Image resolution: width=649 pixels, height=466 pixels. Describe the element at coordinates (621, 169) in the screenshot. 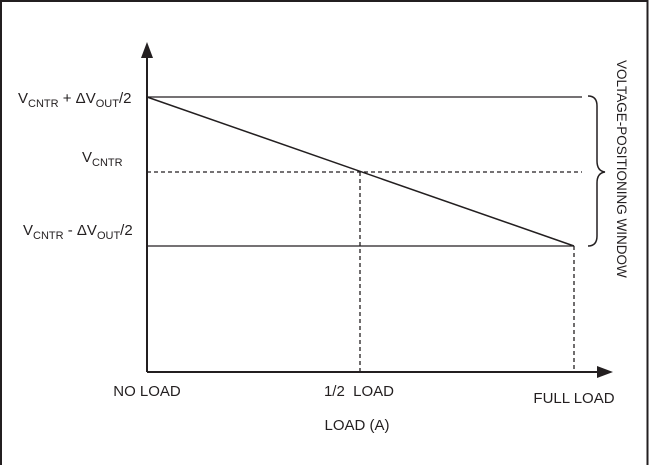

I see `window-label: VOLTAGE-POSITIONING WINDOW` at that location.